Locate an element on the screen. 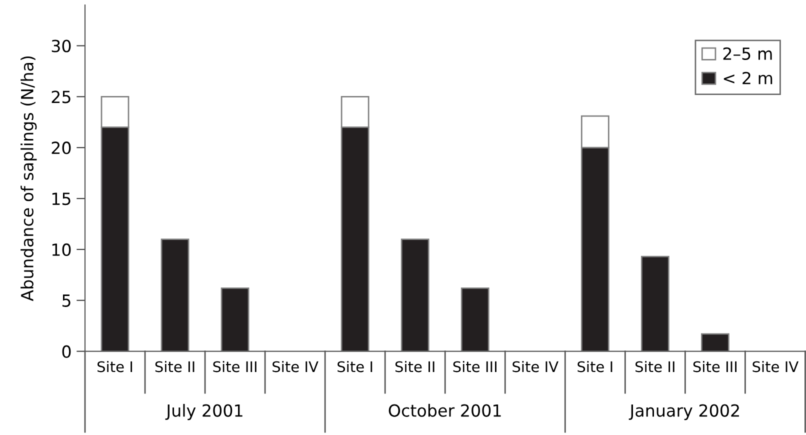 The image size is (806, 435). legend-label: < 2 m is located at coordinates (748, 78).